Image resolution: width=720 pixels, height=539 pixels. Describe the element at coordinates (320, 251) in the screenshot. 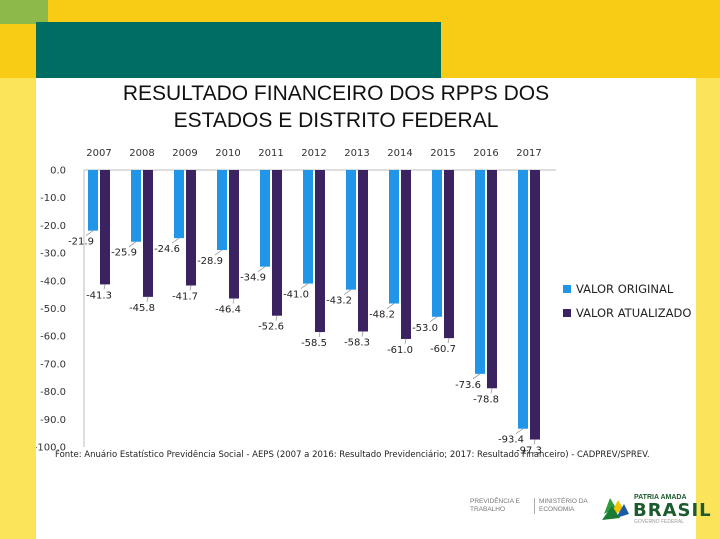

I see `bar-valor-atualizado-2012` at that location.